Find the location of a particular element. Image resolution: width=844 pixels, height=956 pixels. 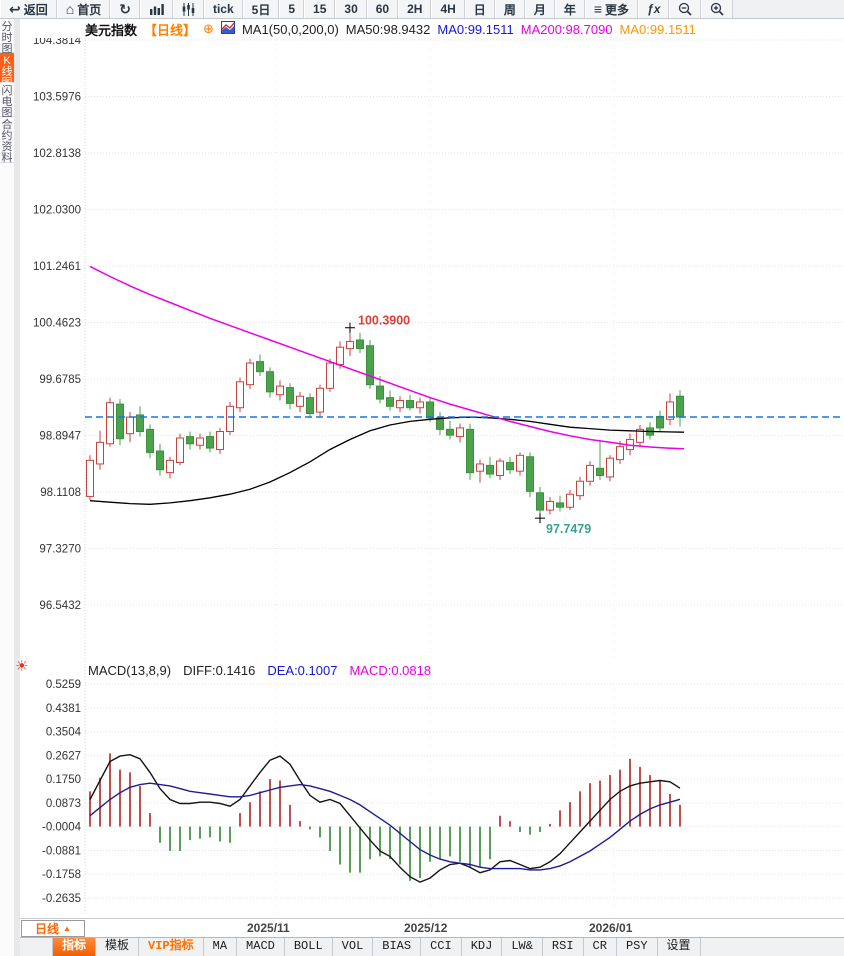

sidebar-item-kline-chart: K线图 is located at coordinates (7, 71).